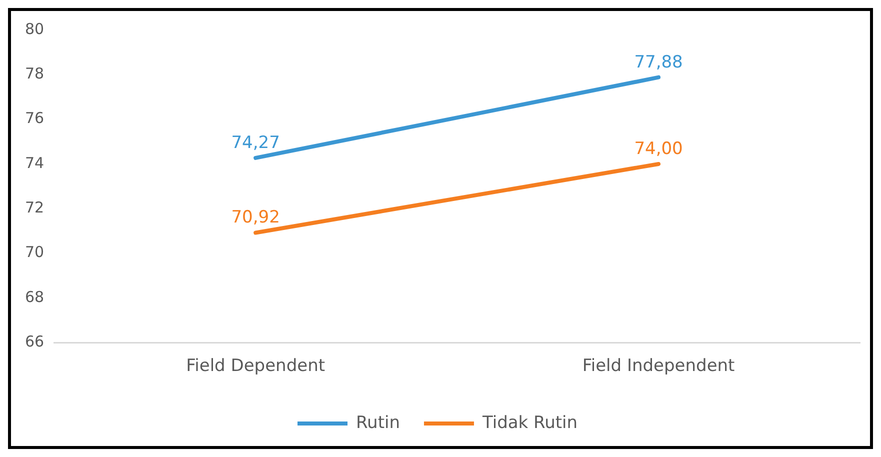  Describe the element at coordinates (658, 148) in the screenshot. I see `data-label: 74,00` at that location.